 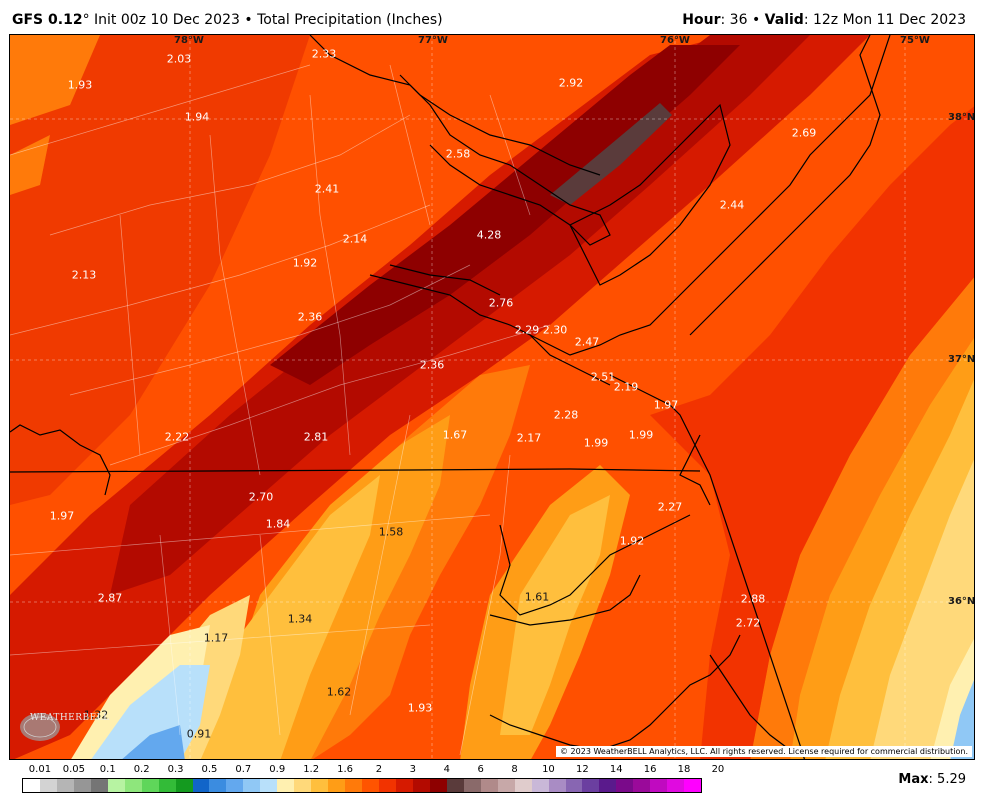 I want to click on legend-label: 0.01, so click(x=40, y=769).